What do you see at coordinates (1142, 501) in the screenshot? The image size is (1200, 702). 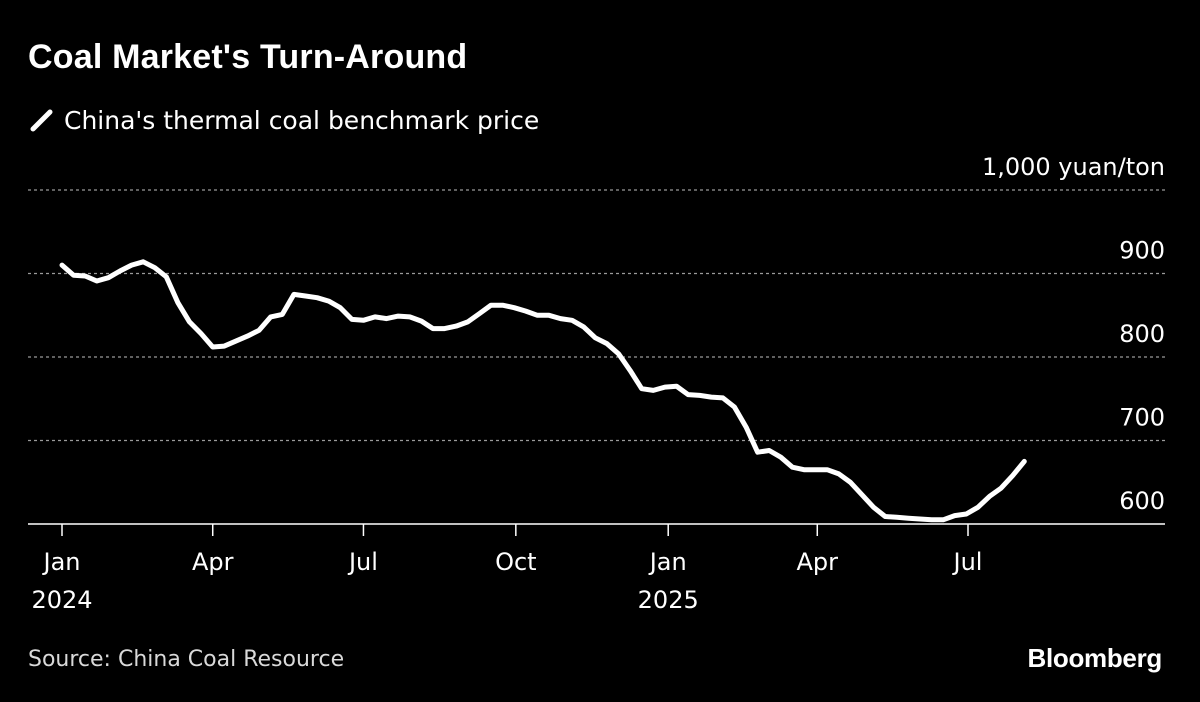 I see `y-tick-label-600: 600` at bounding box center [1142, 501].